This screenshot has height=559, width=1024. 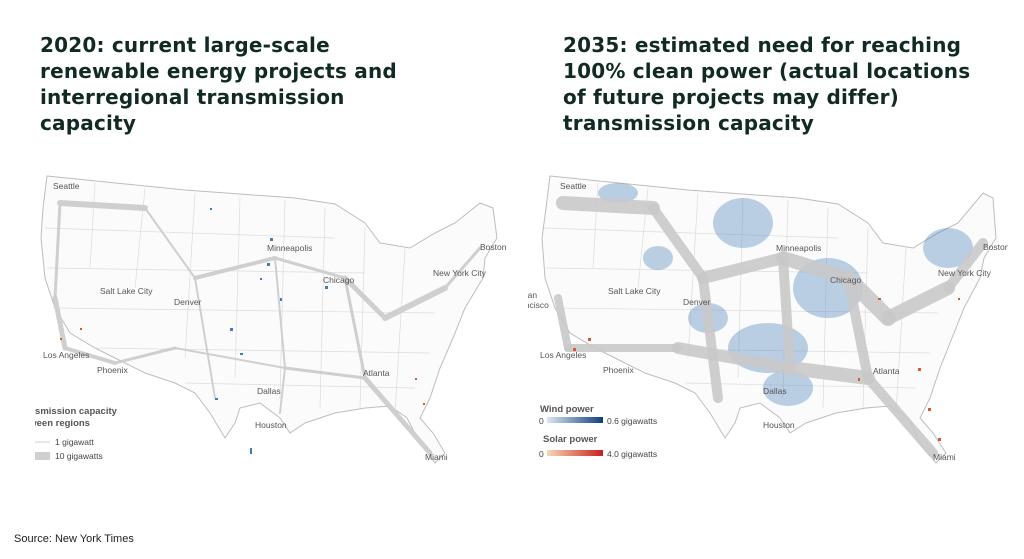 I want to click on solar-legend-max: 4.0 gigawatts, so click(x=632, y=454).